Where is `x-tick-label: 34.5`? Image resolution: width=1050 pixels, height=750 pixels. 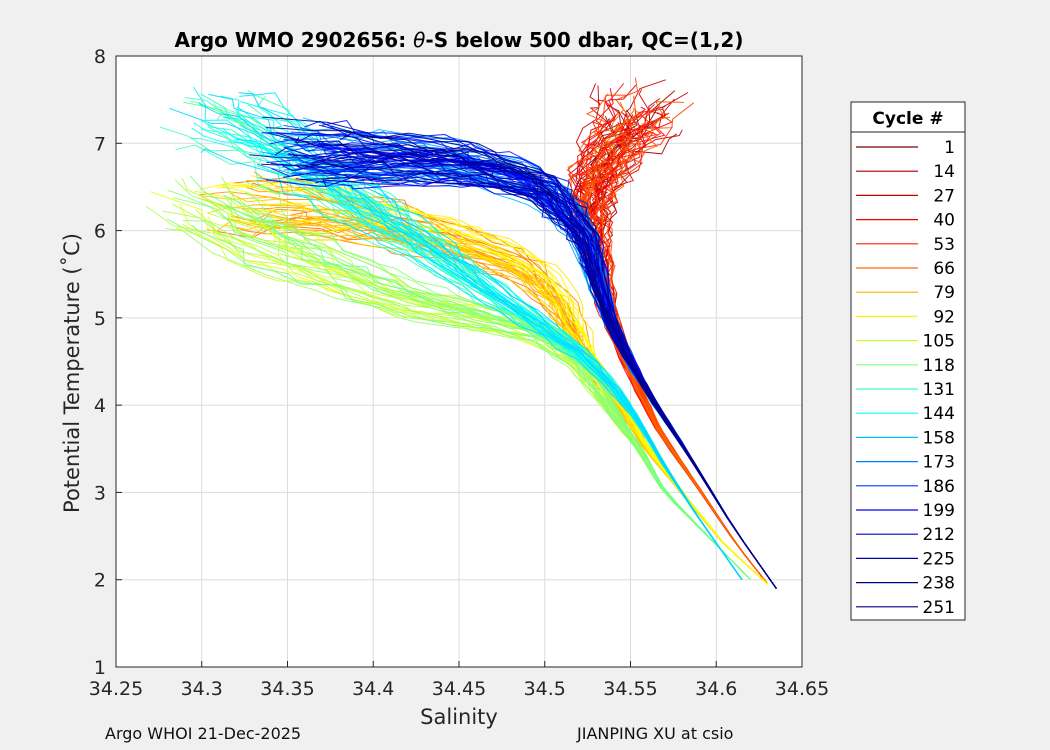
x-tick-label: 34.5 is located at coordinates (545, 689).